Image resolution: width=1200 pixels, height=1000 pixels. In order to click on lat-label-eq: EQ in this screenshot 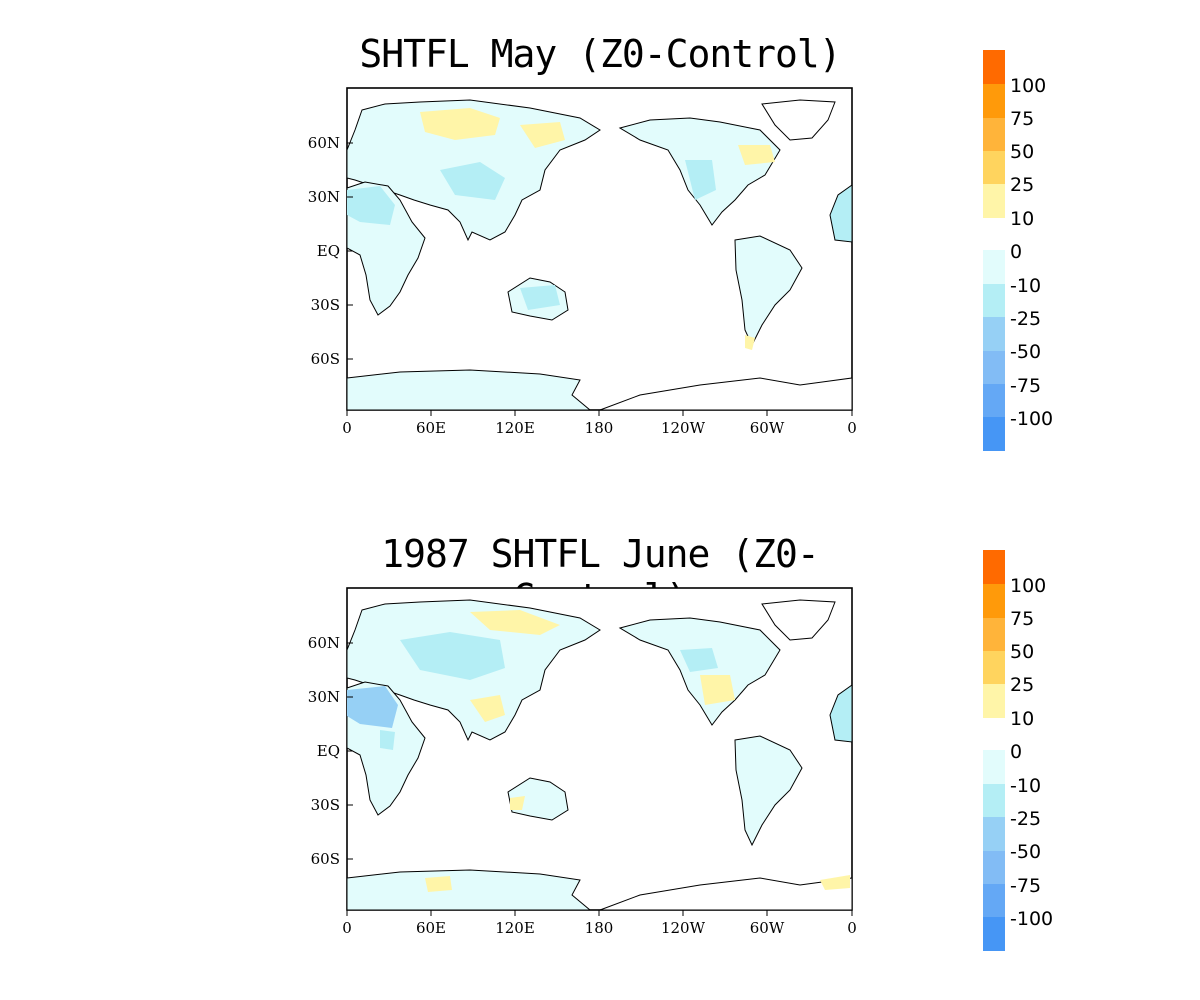, I will do `click(328, 751)`.